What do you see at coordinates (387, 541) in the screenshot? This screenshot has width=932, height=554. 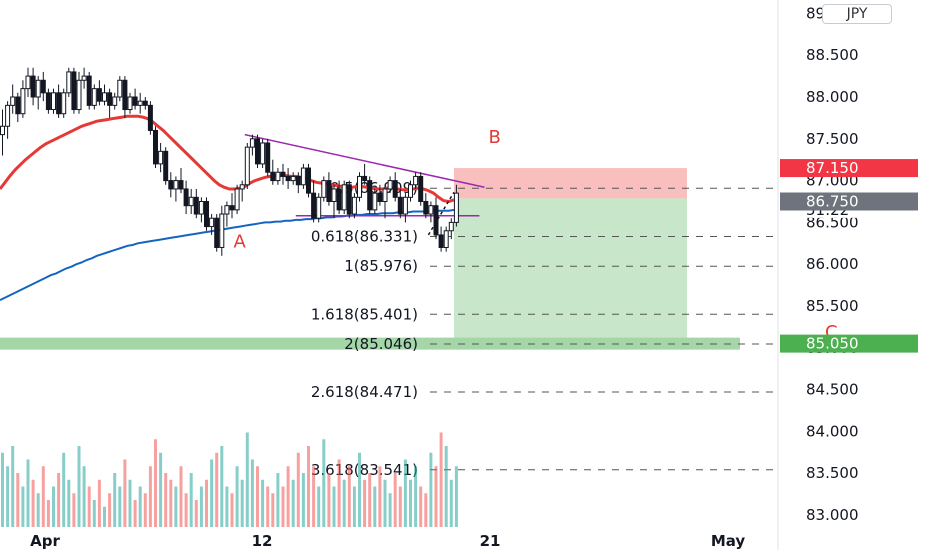 I see `time-axis: Apr 12 21 May` at bounding box center [387, 541].